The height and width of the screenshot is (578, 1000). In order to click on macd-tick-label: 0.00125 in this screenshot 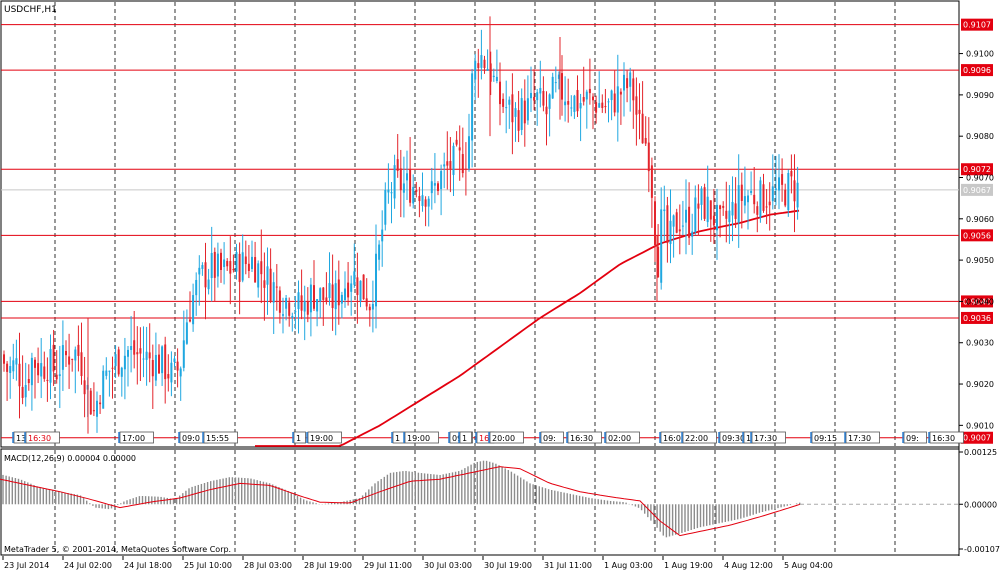, I will do `click(980, 452)`.